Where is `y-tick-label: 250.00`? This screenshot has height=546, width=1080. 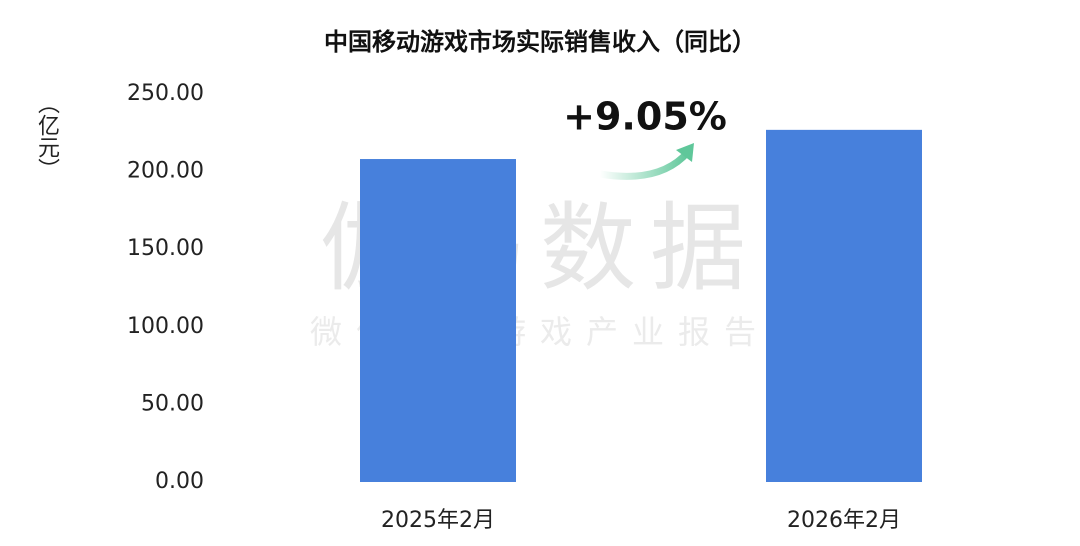
y-tick-label: 250.00 is located at coordinates (165, 93).